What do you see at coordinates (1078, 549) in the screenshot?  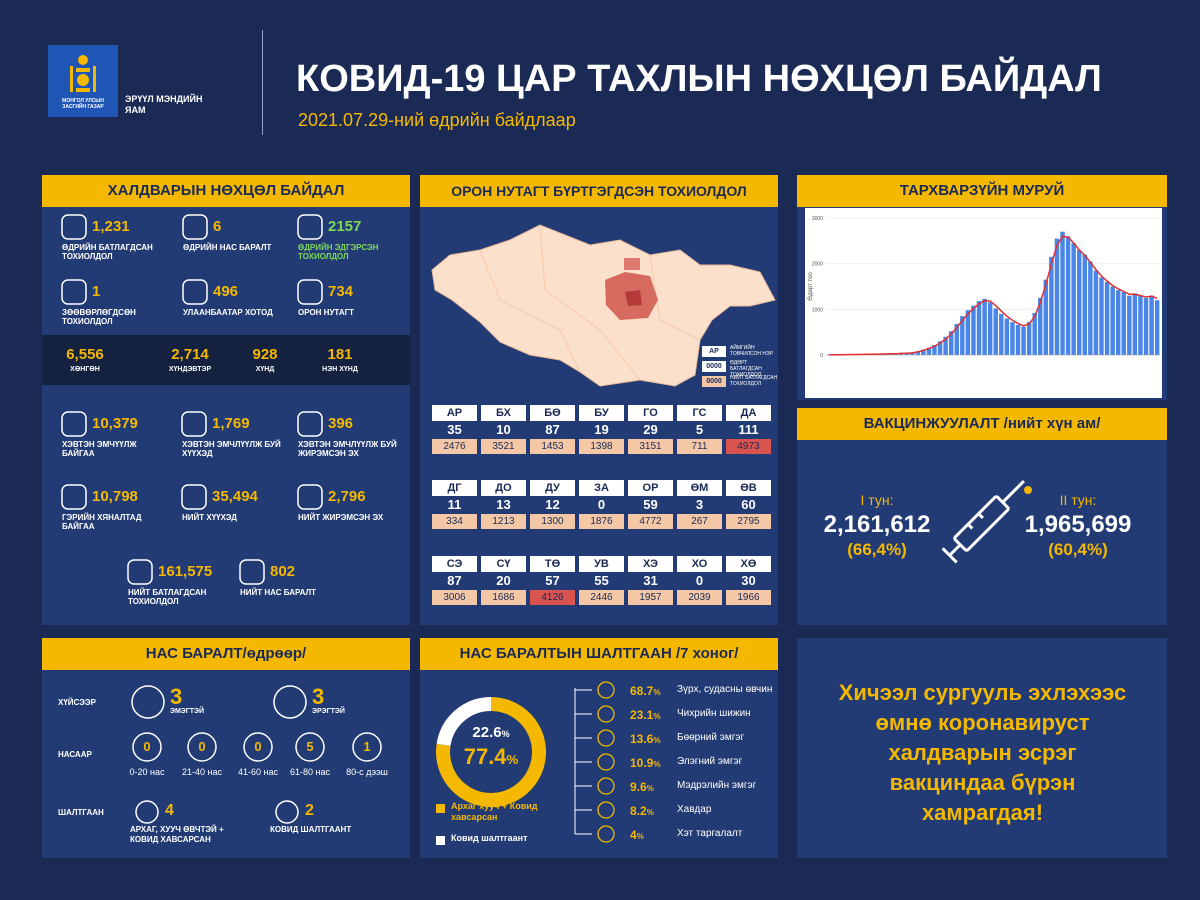 I see `dose-percent: (60,4%)` at bounding box center [1078, 549].